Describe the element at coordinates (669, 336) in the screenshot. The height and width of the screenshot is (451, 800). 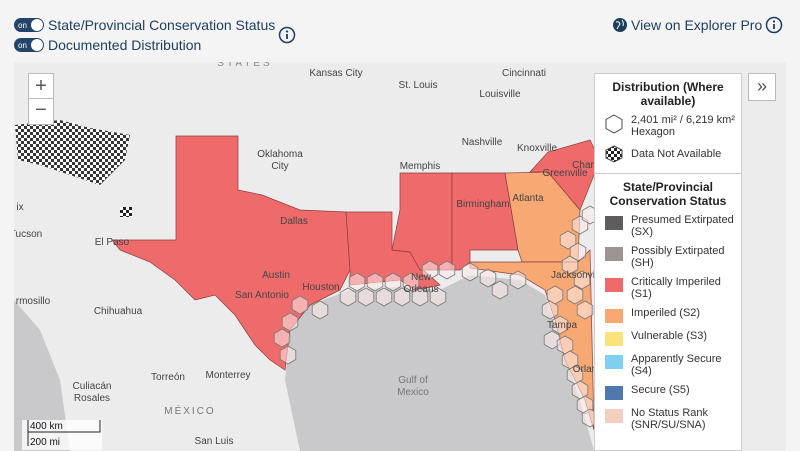
I see `status-label: Vulnerable (S3)` at that location.